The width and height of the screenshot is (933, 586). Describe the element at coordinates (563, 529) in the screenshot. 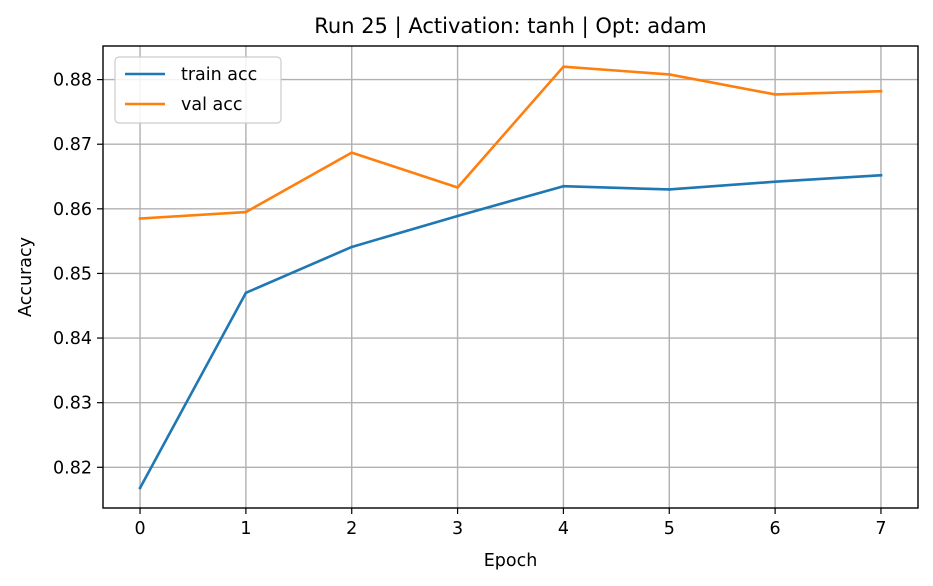

I see `x-tick-label: 4` at that location.